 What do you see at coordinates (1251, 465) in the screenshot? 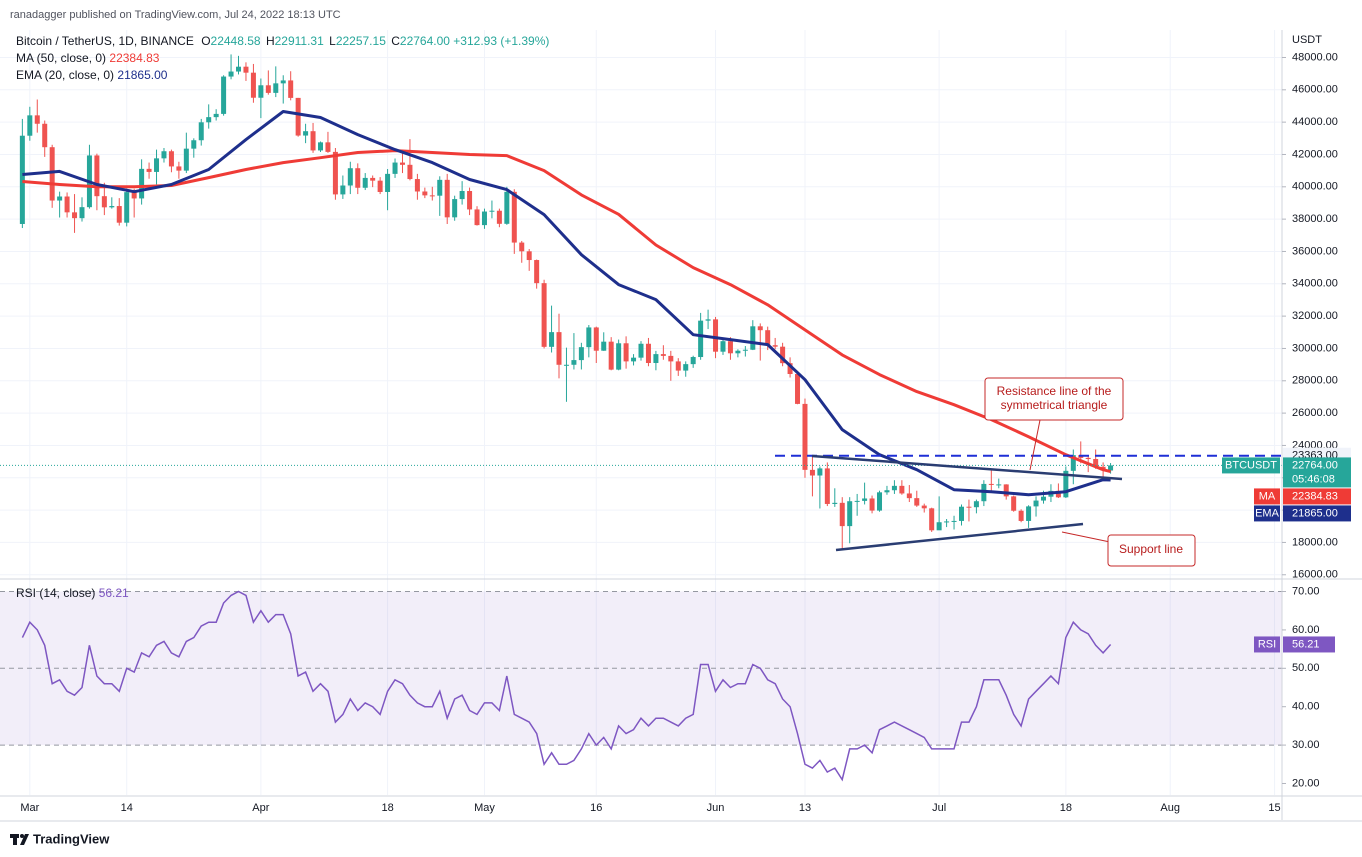
I see `symbol-tag-label: BTCUSDT` at bounding box center [1251, 465].